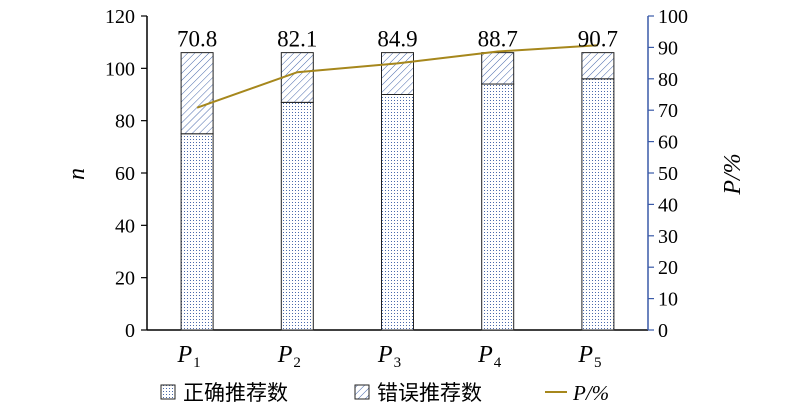 Image resolution: width=800 pixels, height=413 pixels. I want to click on percentage-line, so click(397, 76).